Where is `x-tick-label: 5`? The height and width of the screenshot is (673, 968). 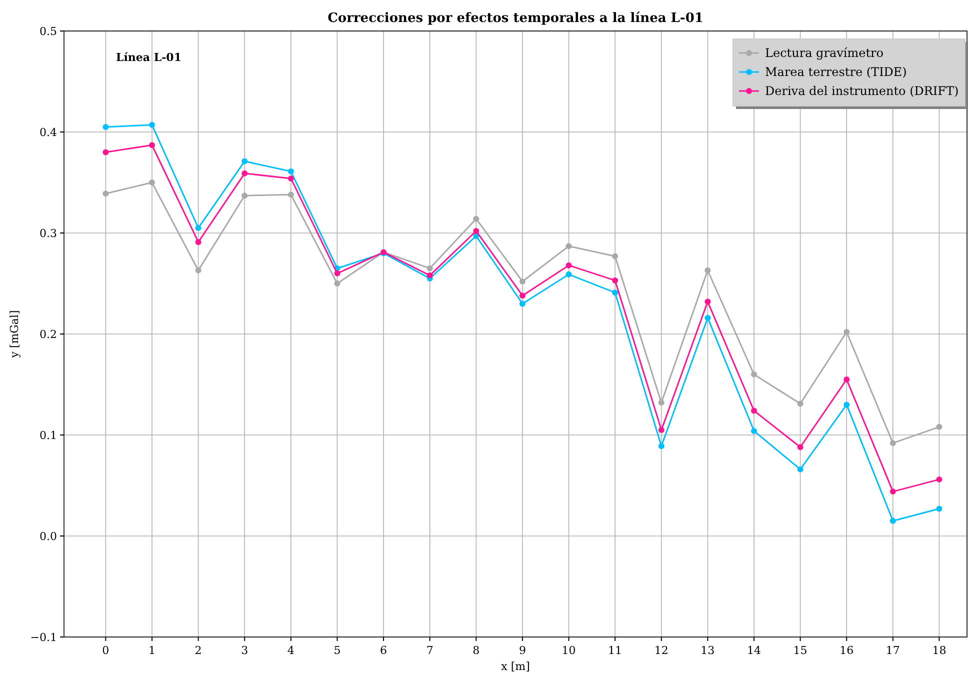 x-tick-label: 5 is located at coordinates (337, 650).